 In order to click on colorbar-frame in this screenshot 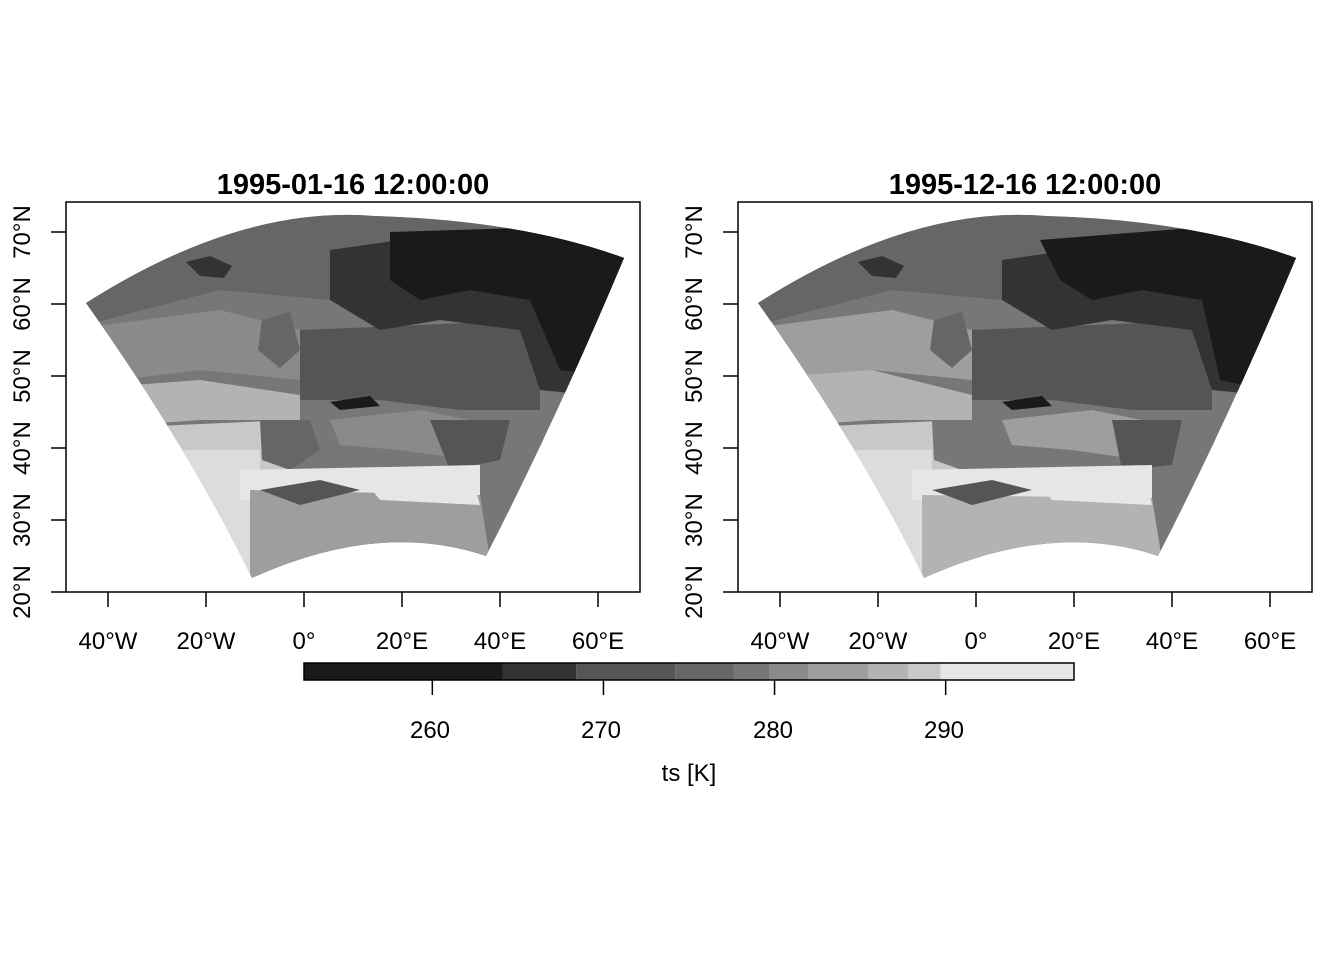, I will do `click(689, 671)`.